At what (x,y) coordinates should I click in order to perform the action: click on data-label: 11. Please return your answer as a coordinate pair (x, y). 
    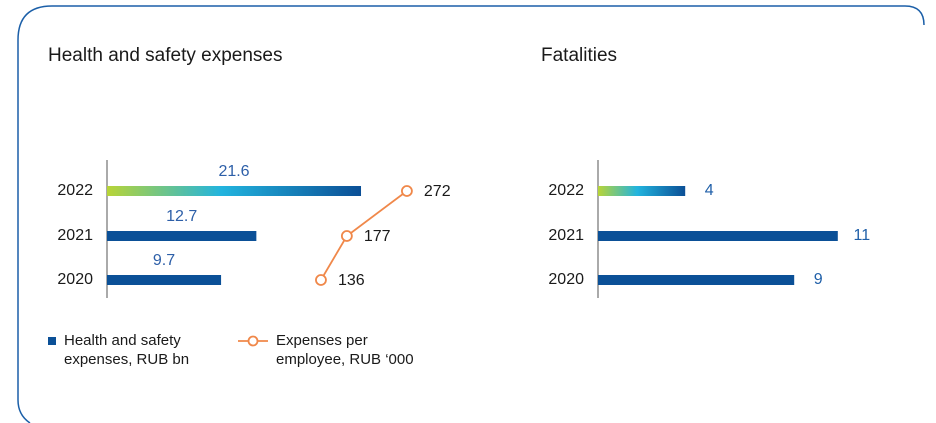
    Looking at the image, I should click on (861, 235).